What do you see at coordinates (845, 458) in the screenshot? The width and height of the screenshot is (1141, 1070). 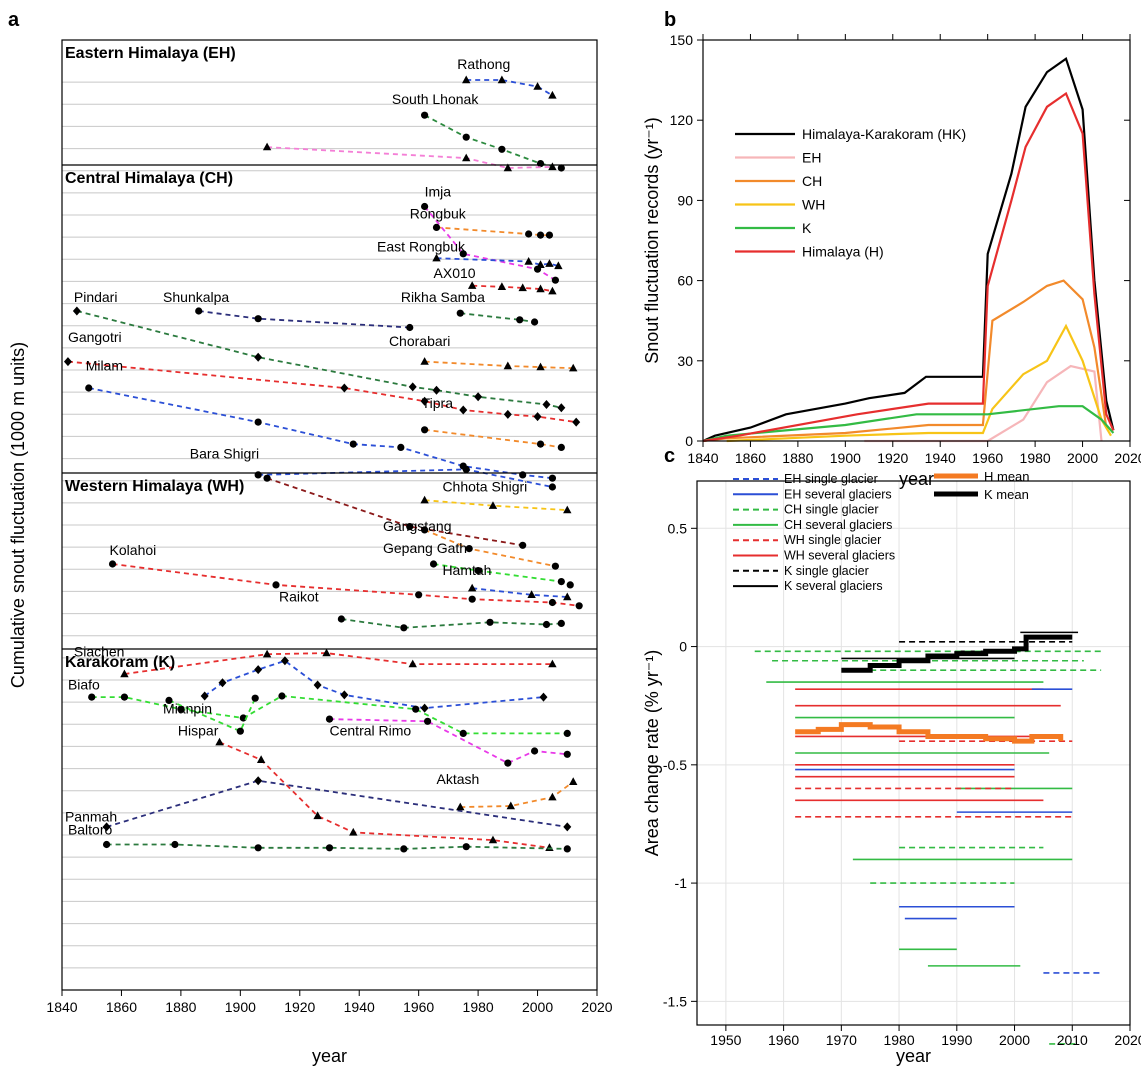 I see `x-tick-label: 1900` at bounding box center [845, 458].